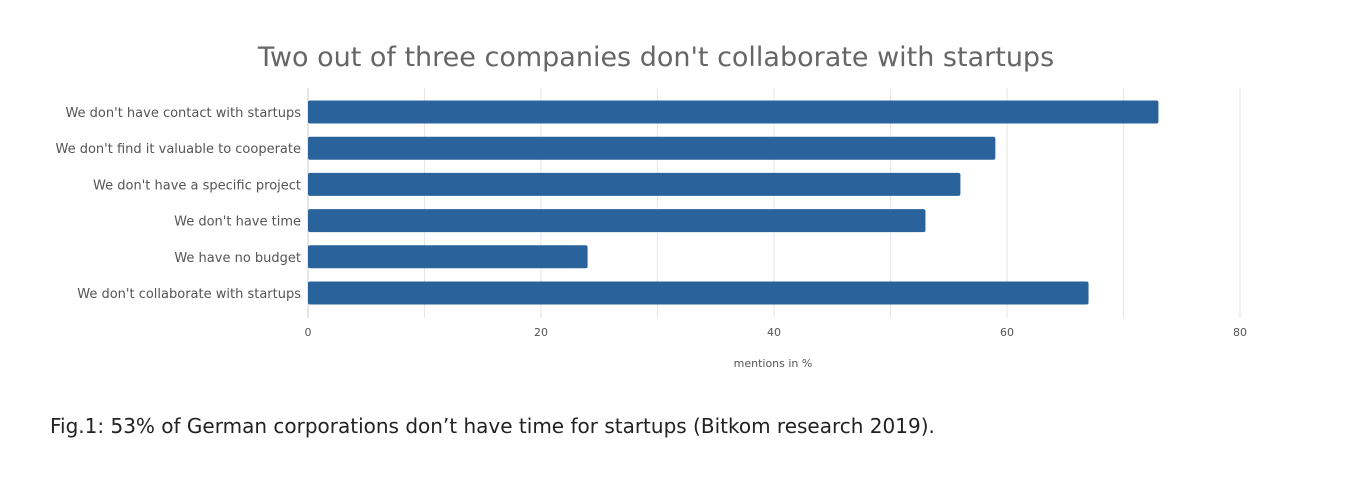 The width and height of the screenshot is (1348, 487). What do you see at coordinates (773, 363) in the screenshot?
I see `x-axis-label: mentions in %` at bounding box center [773, 363].